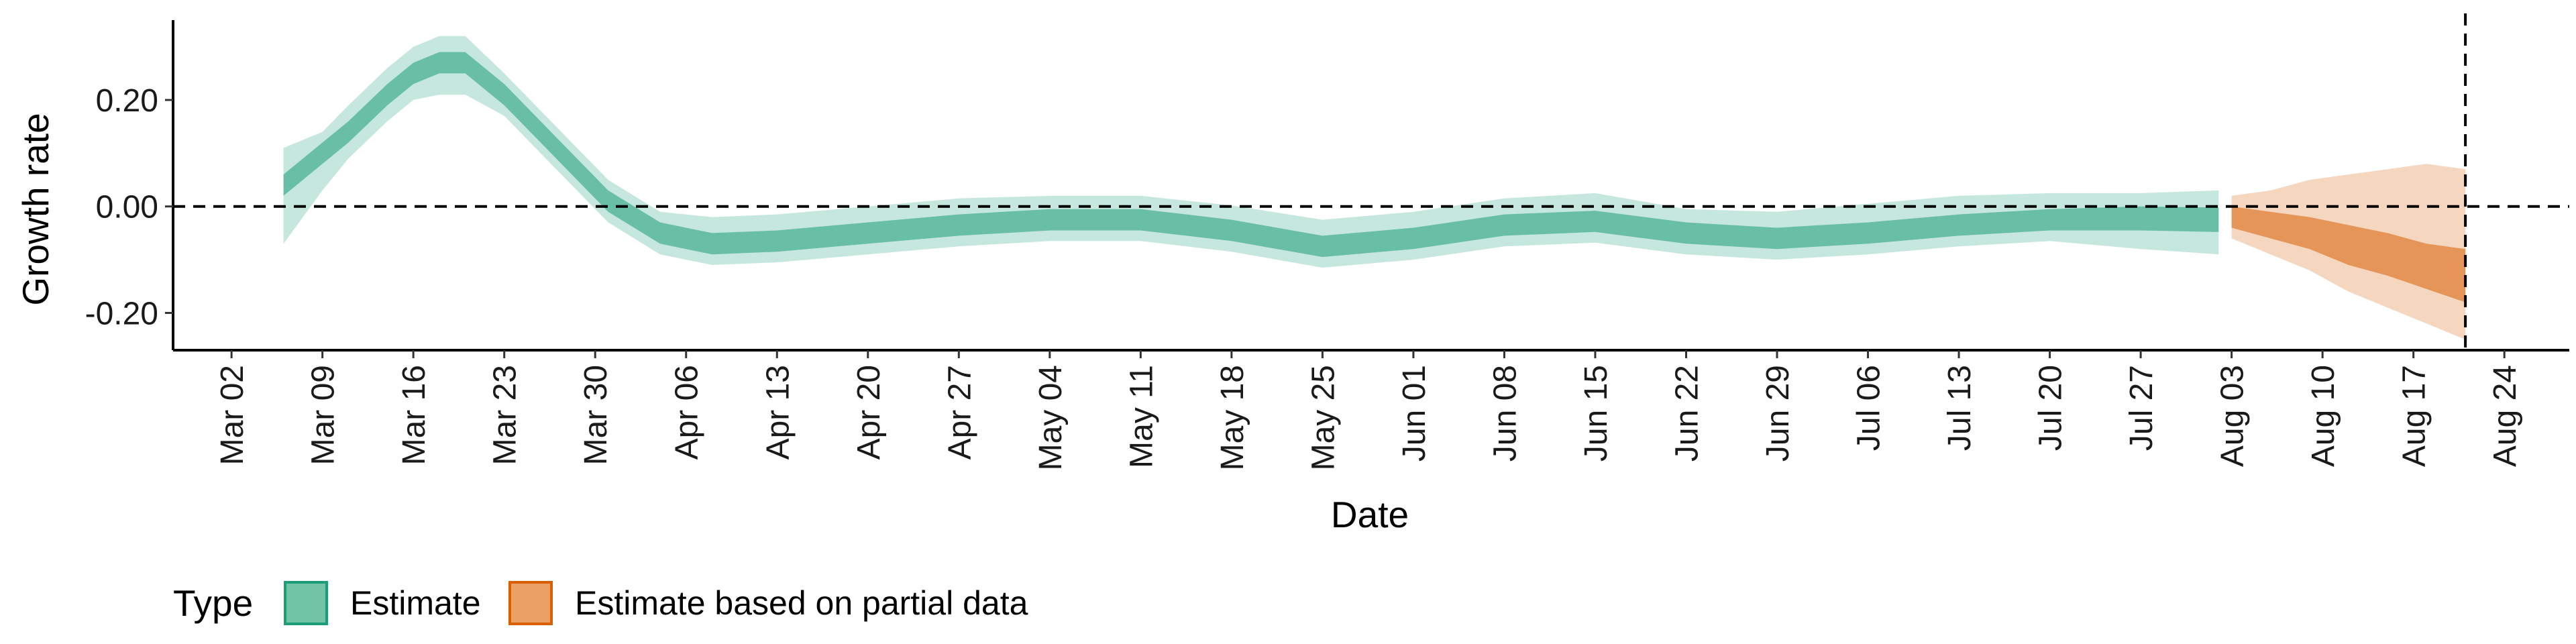  What do you see at coordinates (505, 415) in the screenshot?
I see `x-tick-label: Mar 23` at bounding box center [505, 415].